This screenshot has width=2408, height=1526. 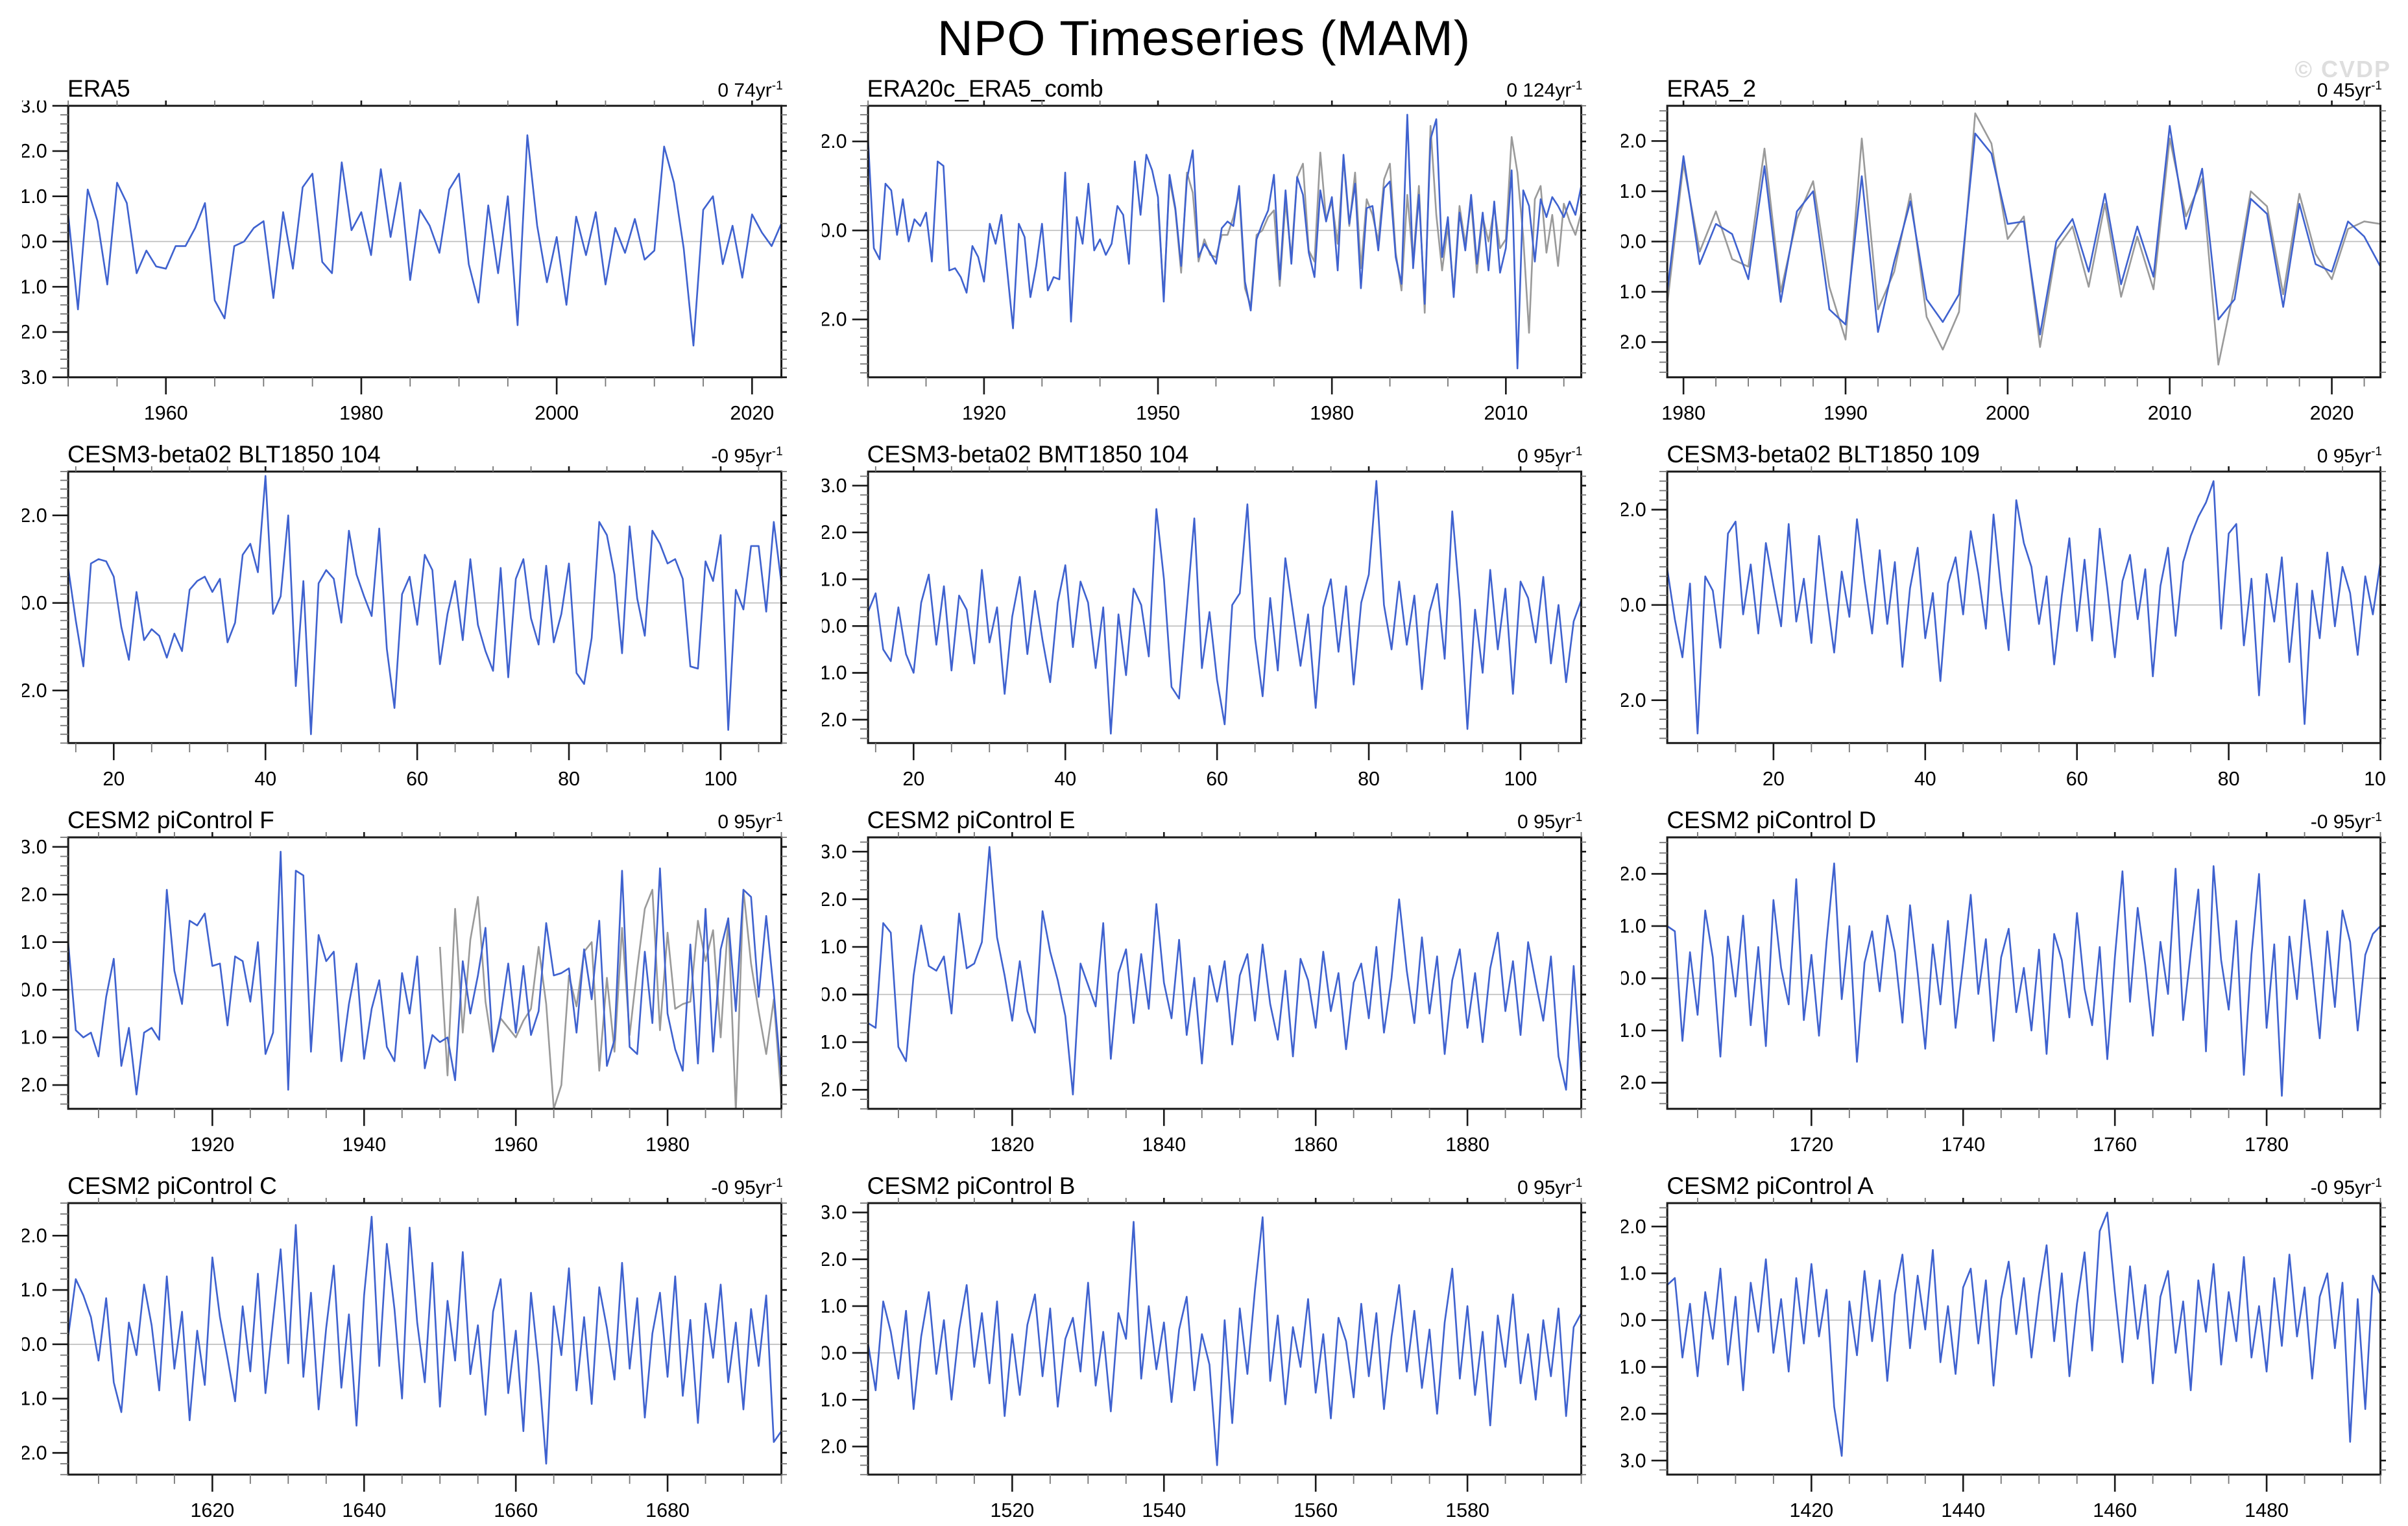 What do you see at coordinates (2170, 413) in the screenshot?
I see `x-tick-label: 2010` at bounding box center [2170, 413].